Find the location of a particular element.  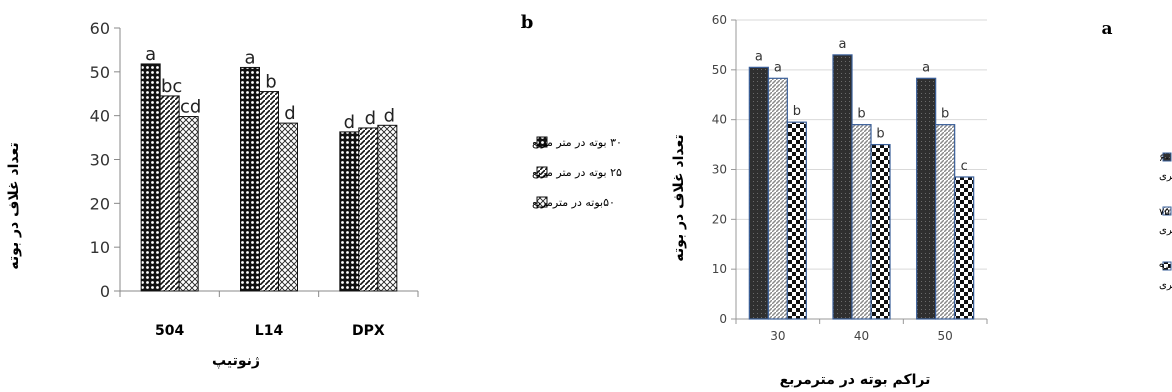

x-axis-title: ژنوتیپ is located at coordinates (236, 361).